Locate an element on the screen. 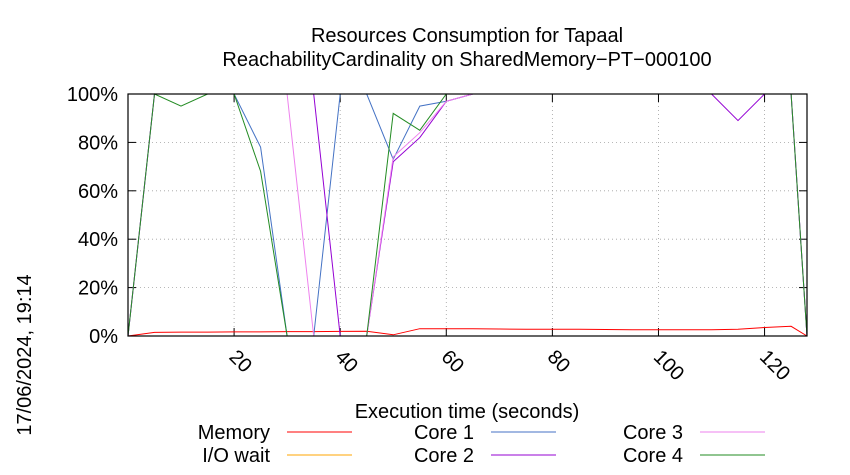 This screenshot has width=850, height=475. legend-label-core-4: Core 4 is located at coordinates (653, 456).